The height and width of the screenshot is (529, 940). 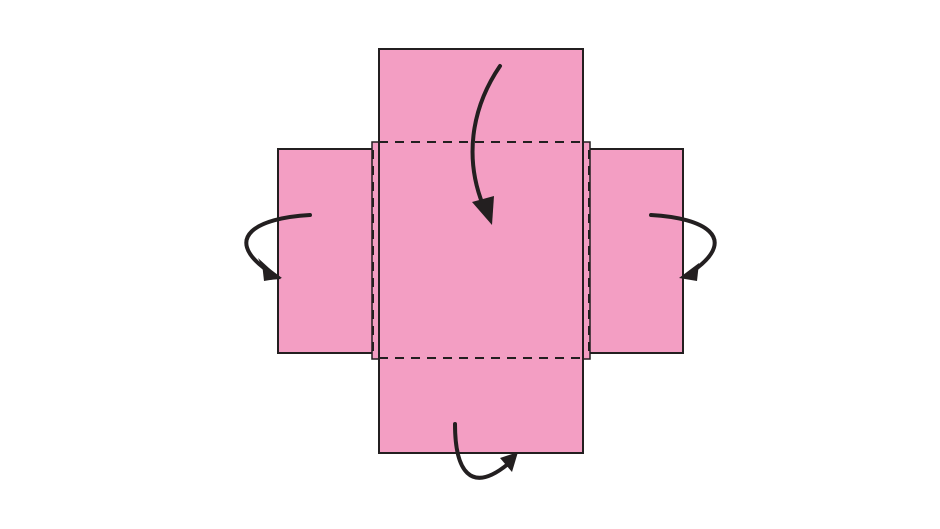 What do you see at coordinates (329, 251) in the screenshot?
I see `left-flap` at bounding box center [329, 251].